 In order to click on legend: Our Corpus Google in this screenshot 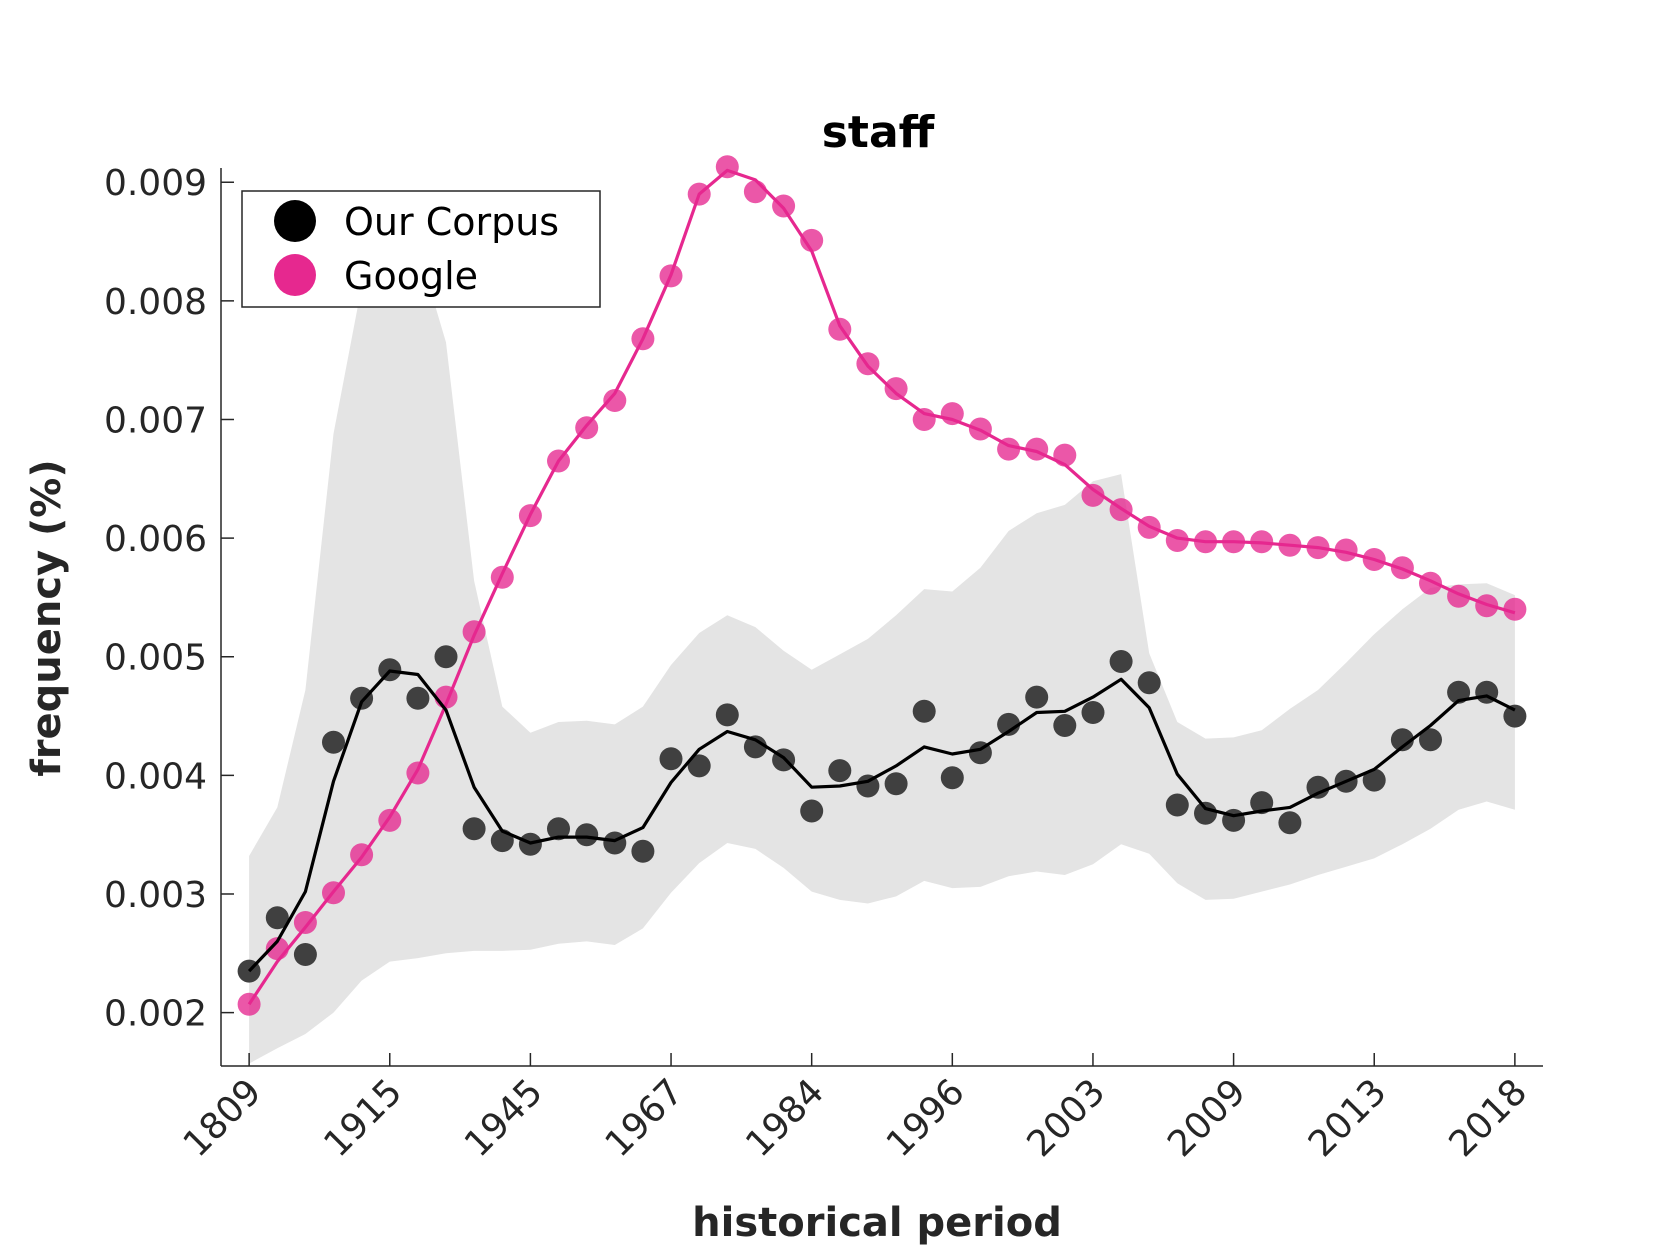, I will do `click(421, 249)`.